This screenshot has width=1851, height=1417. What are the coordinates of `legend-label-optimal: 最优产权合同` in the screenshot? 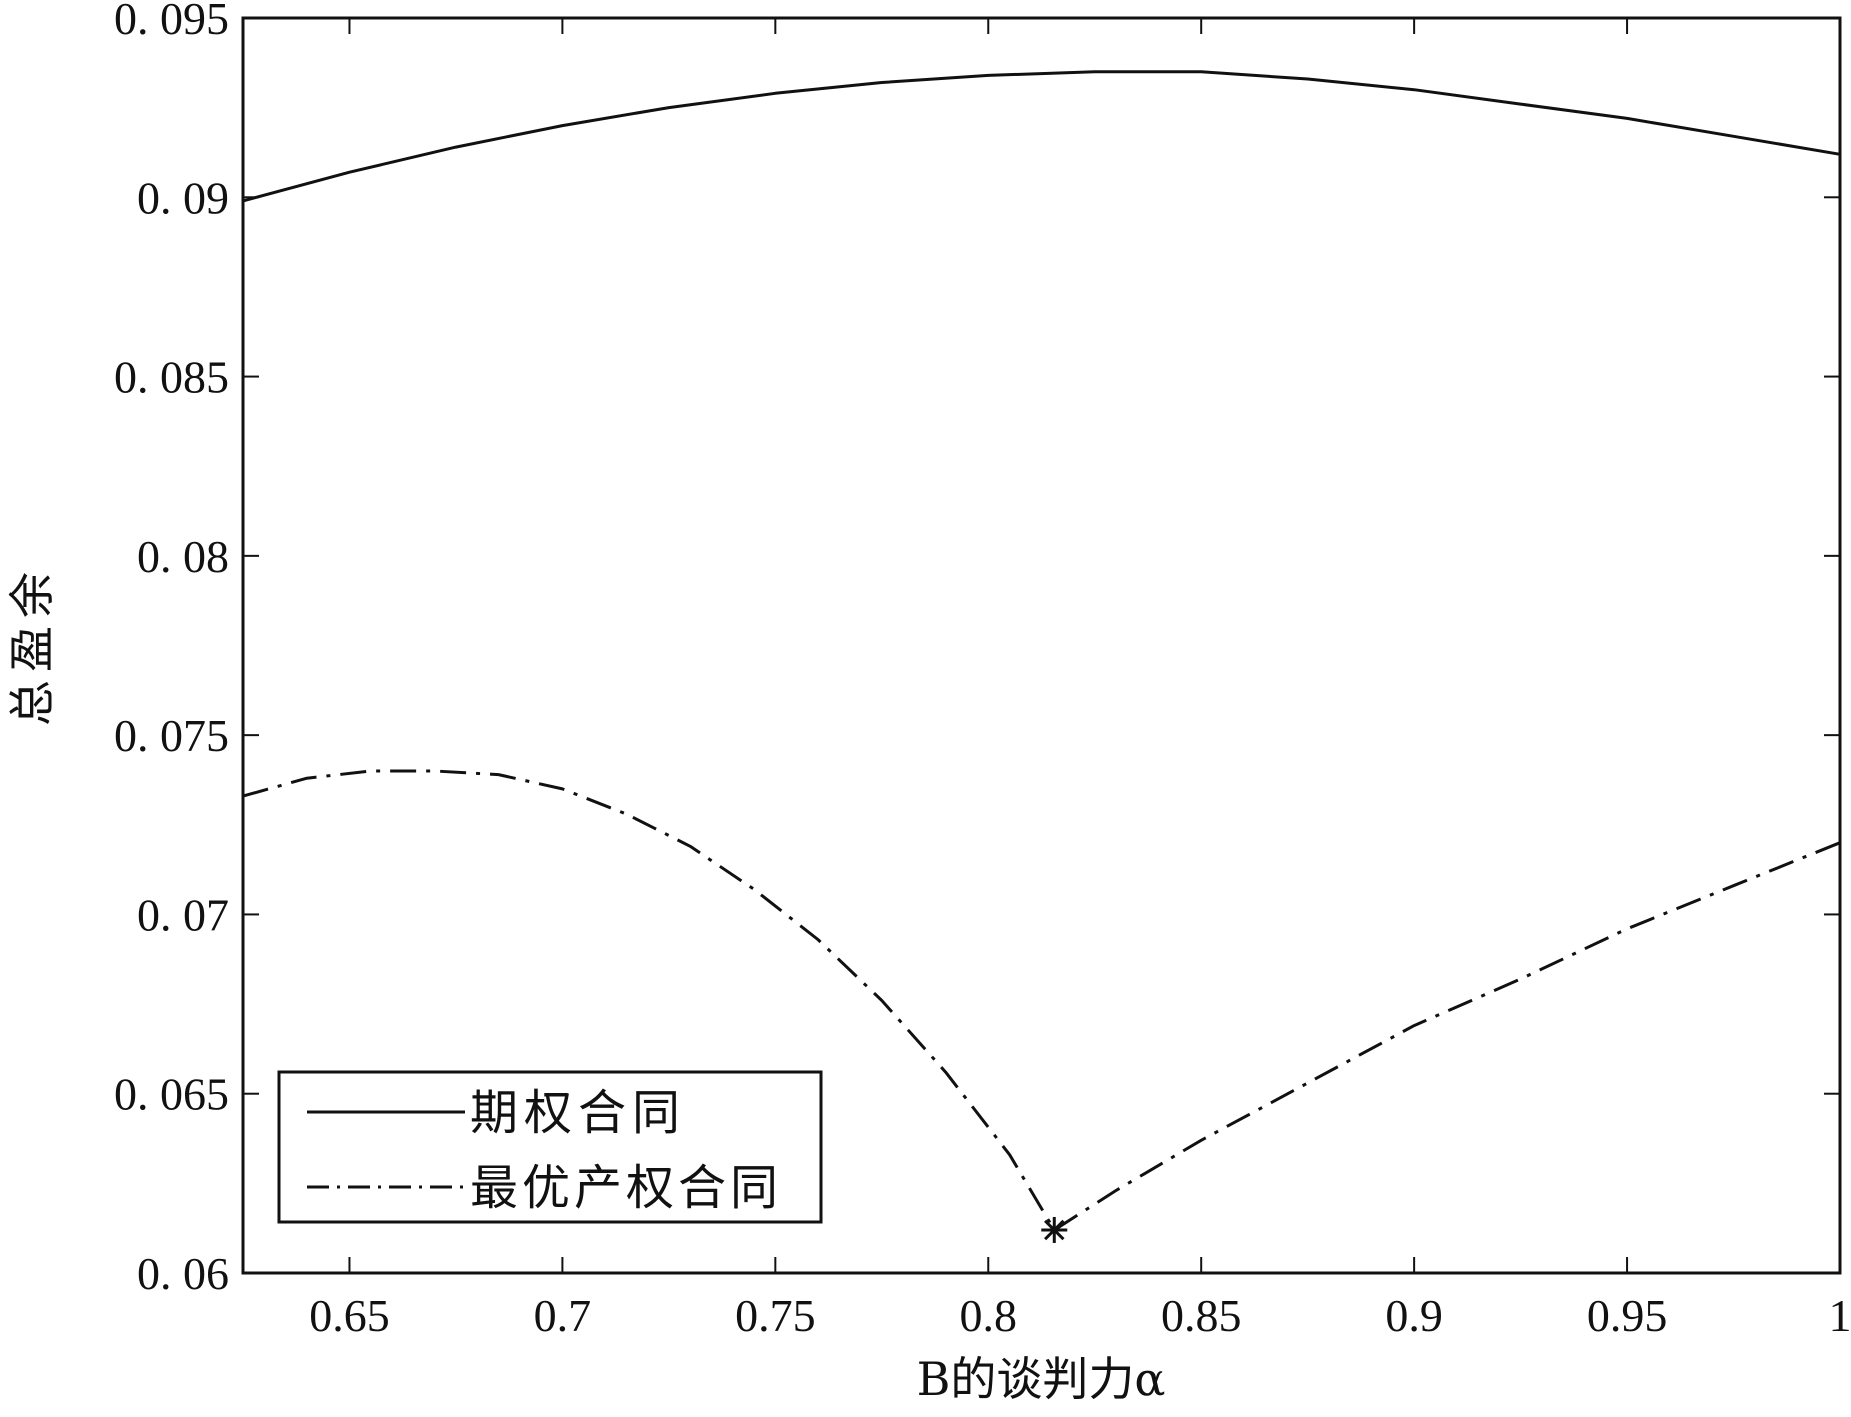 It's located at (626, 1188).